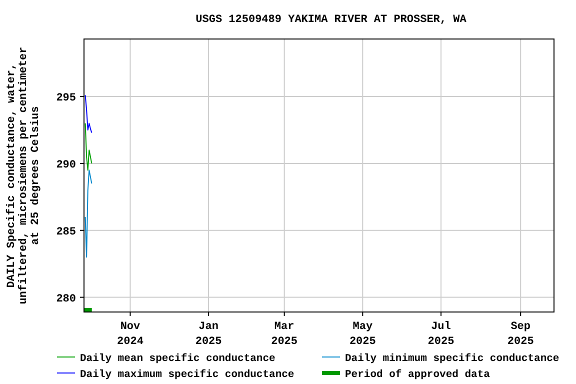 The height and width of the screenshot is (384, 576). I want to click on y-tick-label: 295, so click(66, 98).